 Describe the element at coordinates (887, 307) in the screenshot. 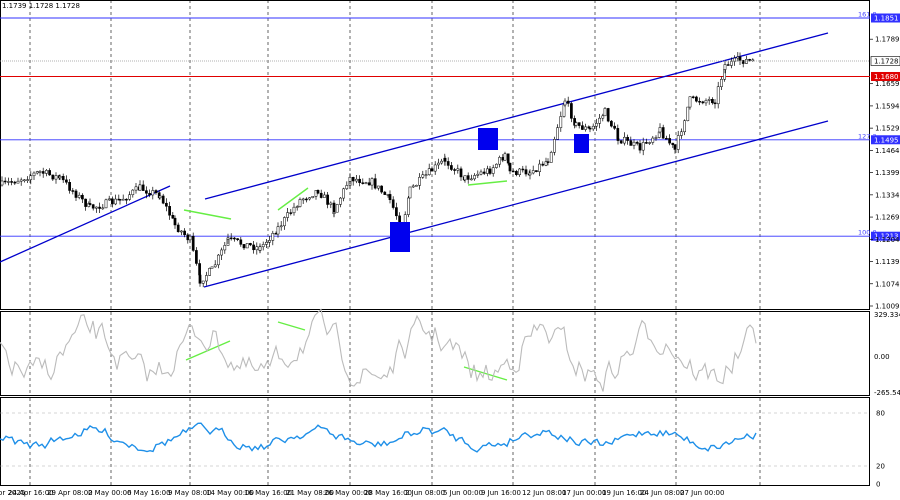

I see `price-tick-label: 1.1009` at that location.